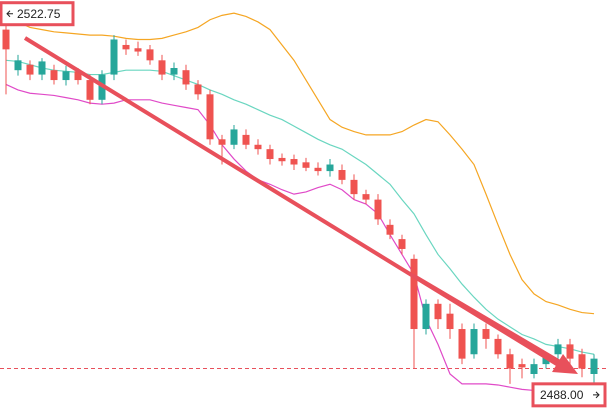 The image size is (607, 408). I want to click on trend-arrow, so click(487, 319).